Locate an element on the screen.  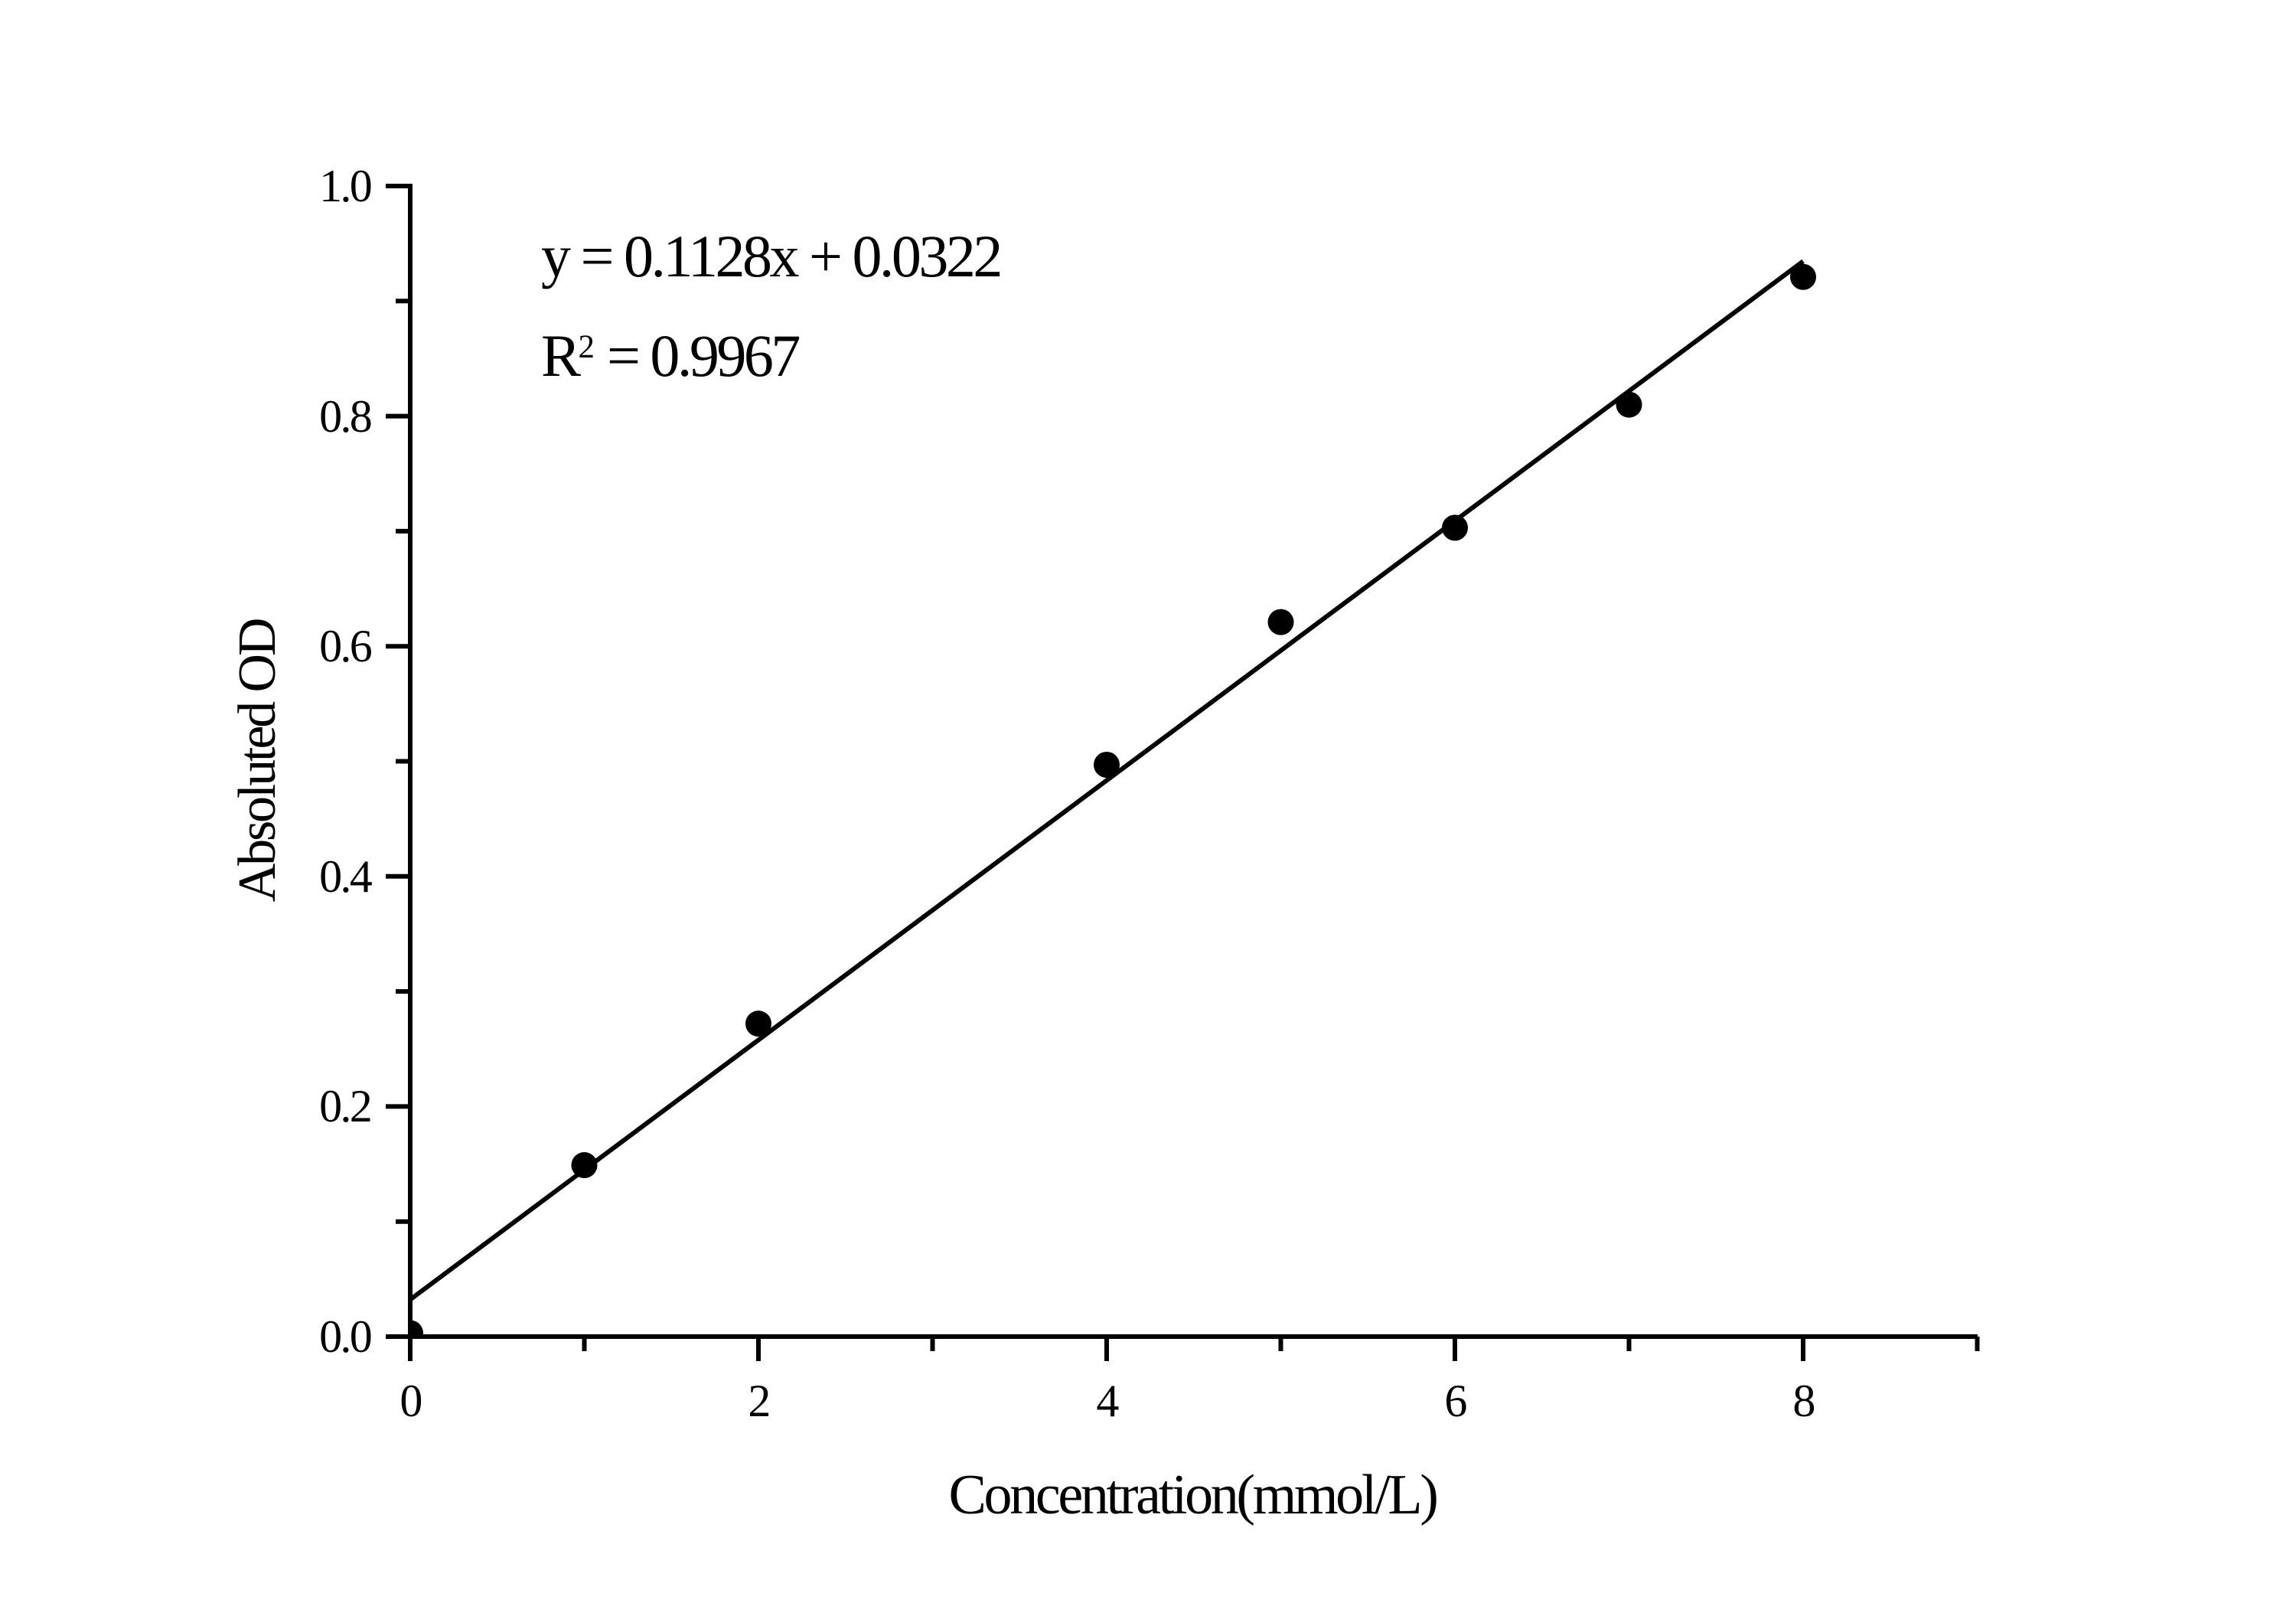
x-tick-label: 8 is located at coordinates (1803, 1401).